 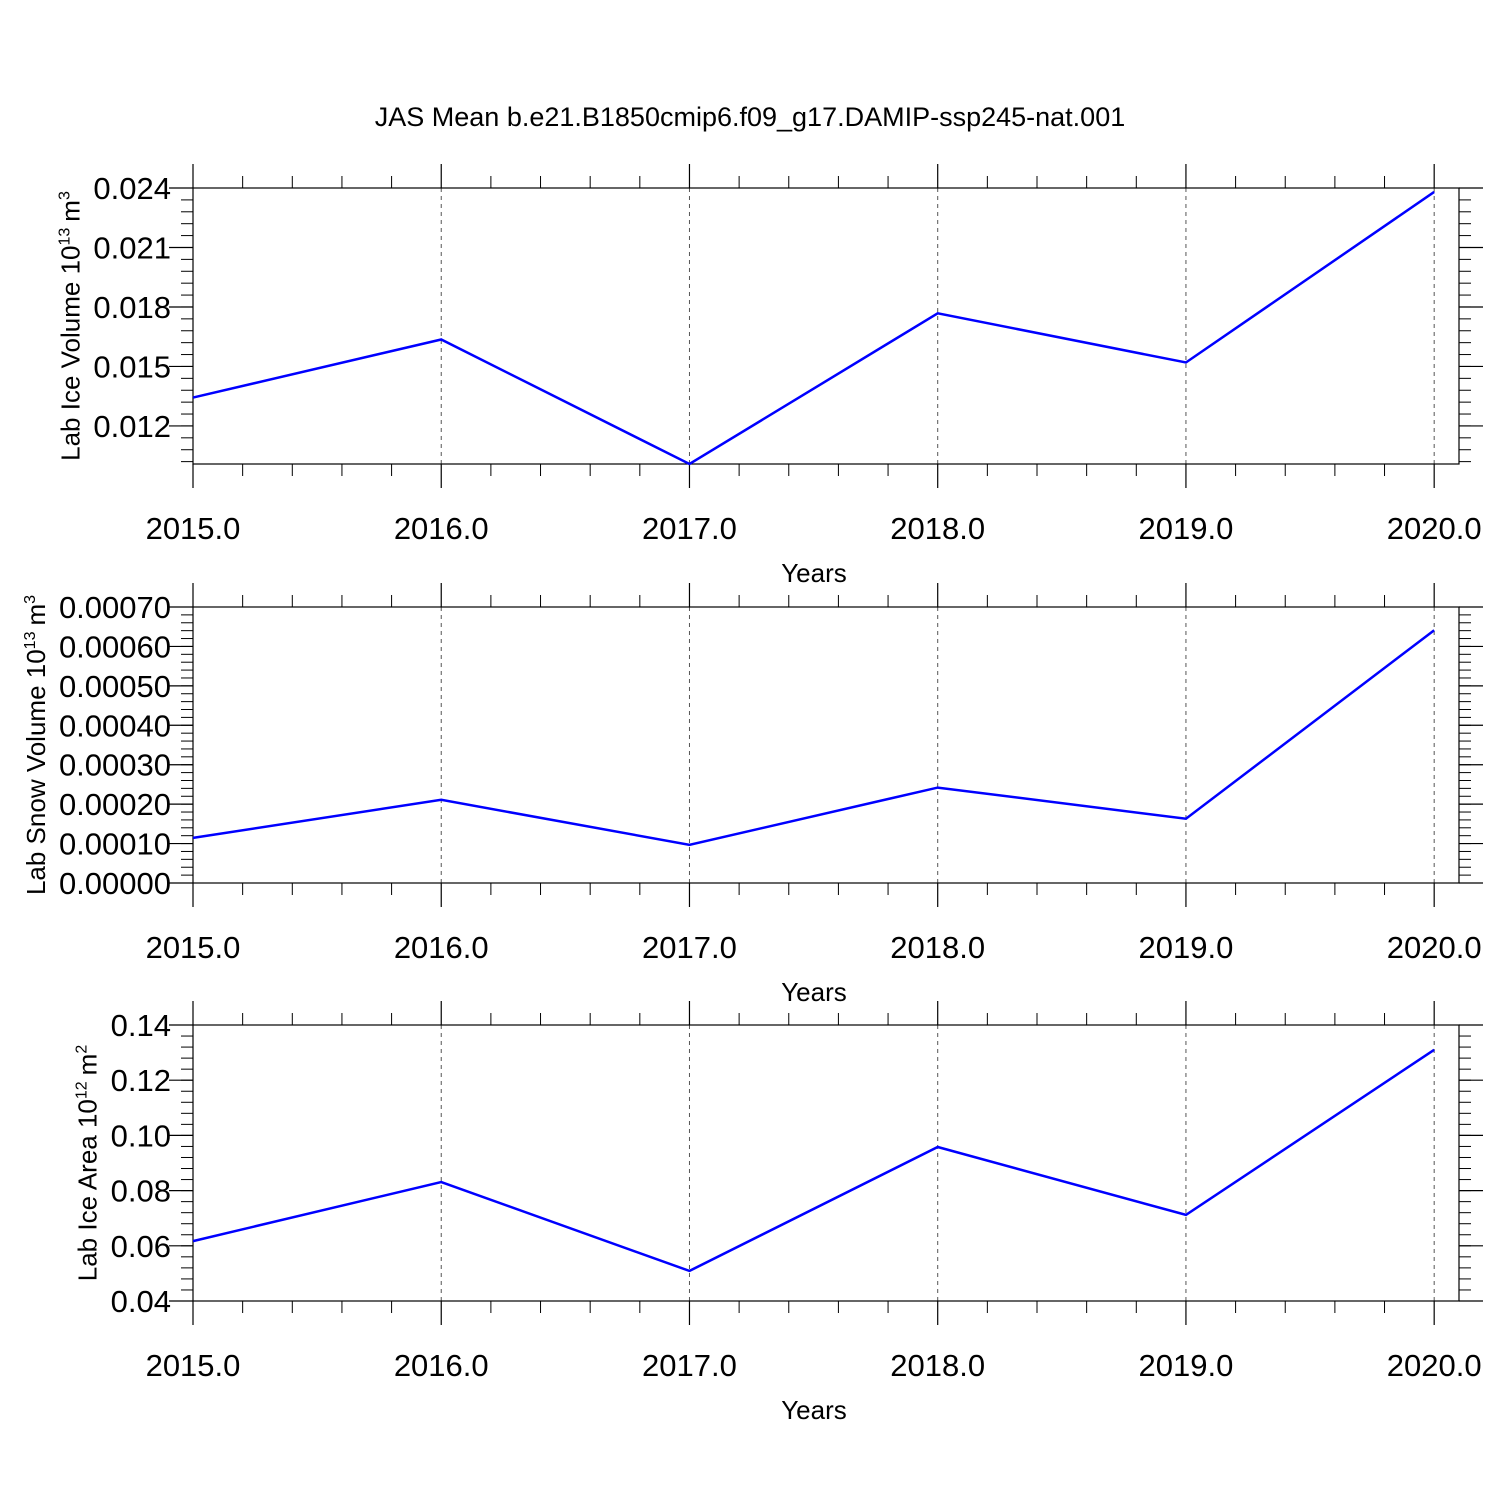 I want to click on y-axis-label: Lab Ice Area 1012 m2, so click(x=88, y=1163).